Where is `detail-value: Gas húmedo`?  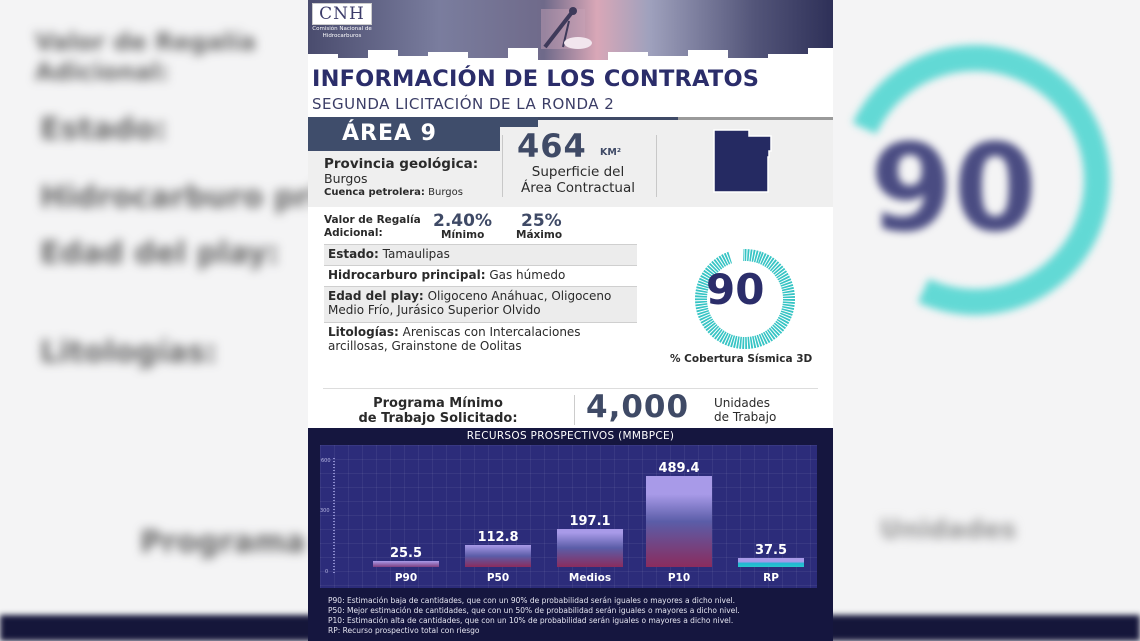 detail-value: Gas húmedo is located at coordinates (527, 275).